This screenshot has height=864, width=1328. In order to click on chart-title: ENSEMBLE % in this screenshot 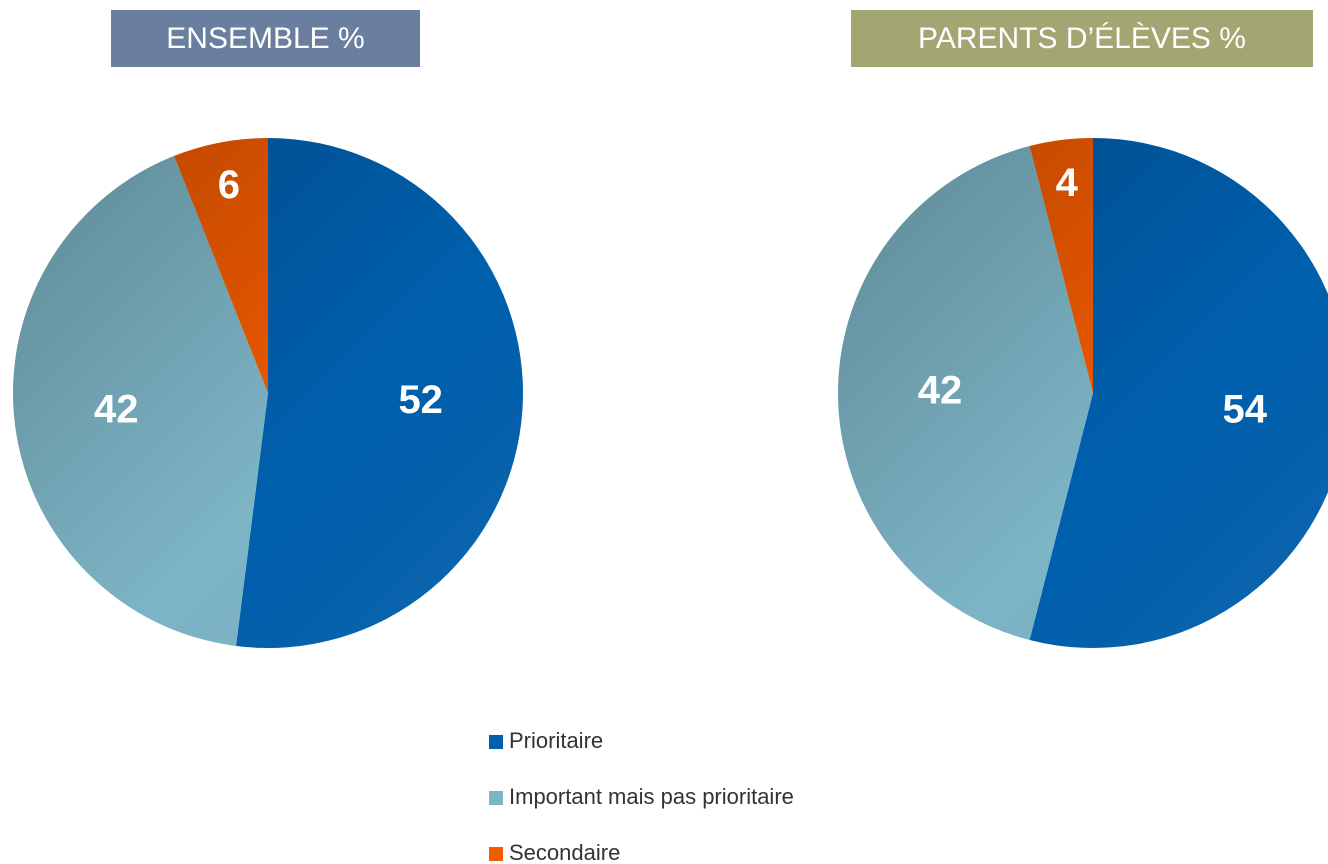, I will do `click(265, 38)`.